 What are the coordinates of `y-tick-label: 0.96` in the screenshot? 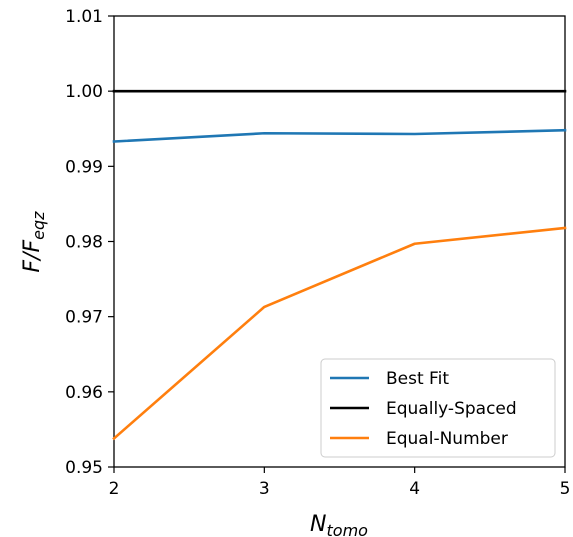 It's located at (84, 393).